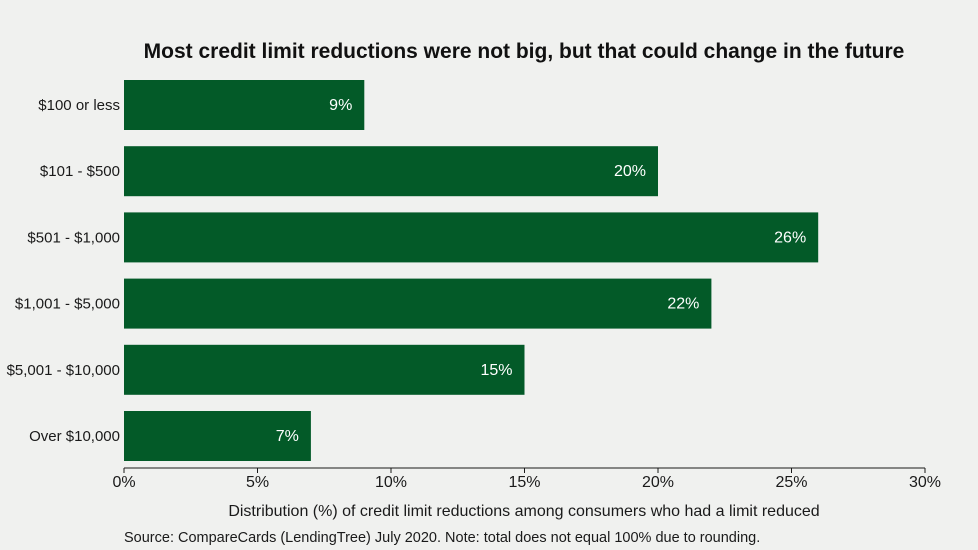 This screenshot has height=550, width=978. I want to click on x-tick-label: 15%, so click(524, 482).